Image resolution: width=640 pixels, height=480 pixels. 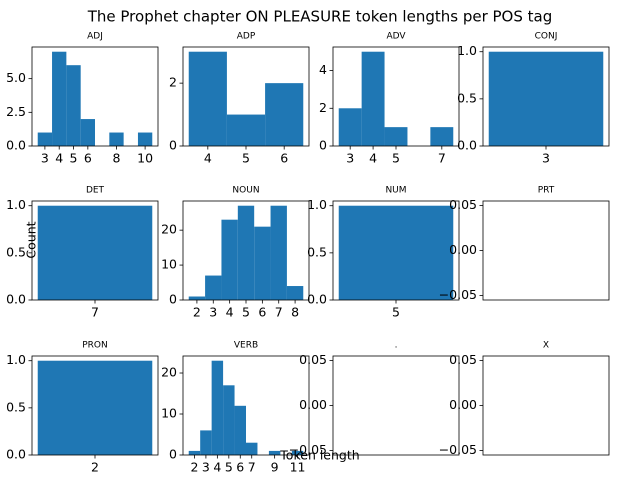 What do you see at coordinates (323, 69) in the screenshot?
I see `y-tick-label: 4` at bounding box center [323, 69].